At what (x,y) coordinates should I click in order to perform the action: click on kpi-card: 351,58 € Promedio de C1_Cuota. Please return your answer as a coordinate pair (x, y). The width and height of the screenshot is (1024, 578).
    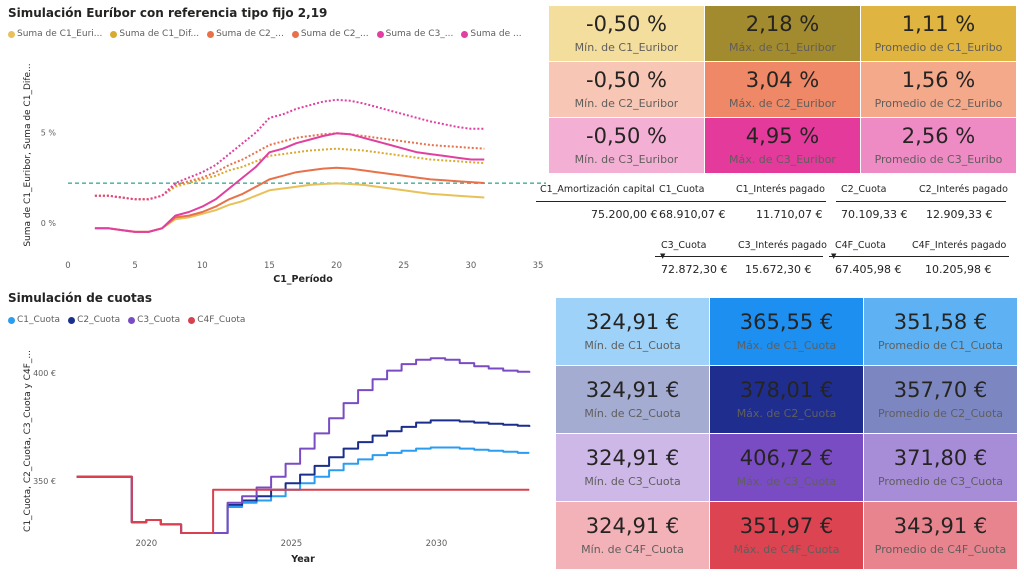
    Looking at the image, I should click on (940, 331).